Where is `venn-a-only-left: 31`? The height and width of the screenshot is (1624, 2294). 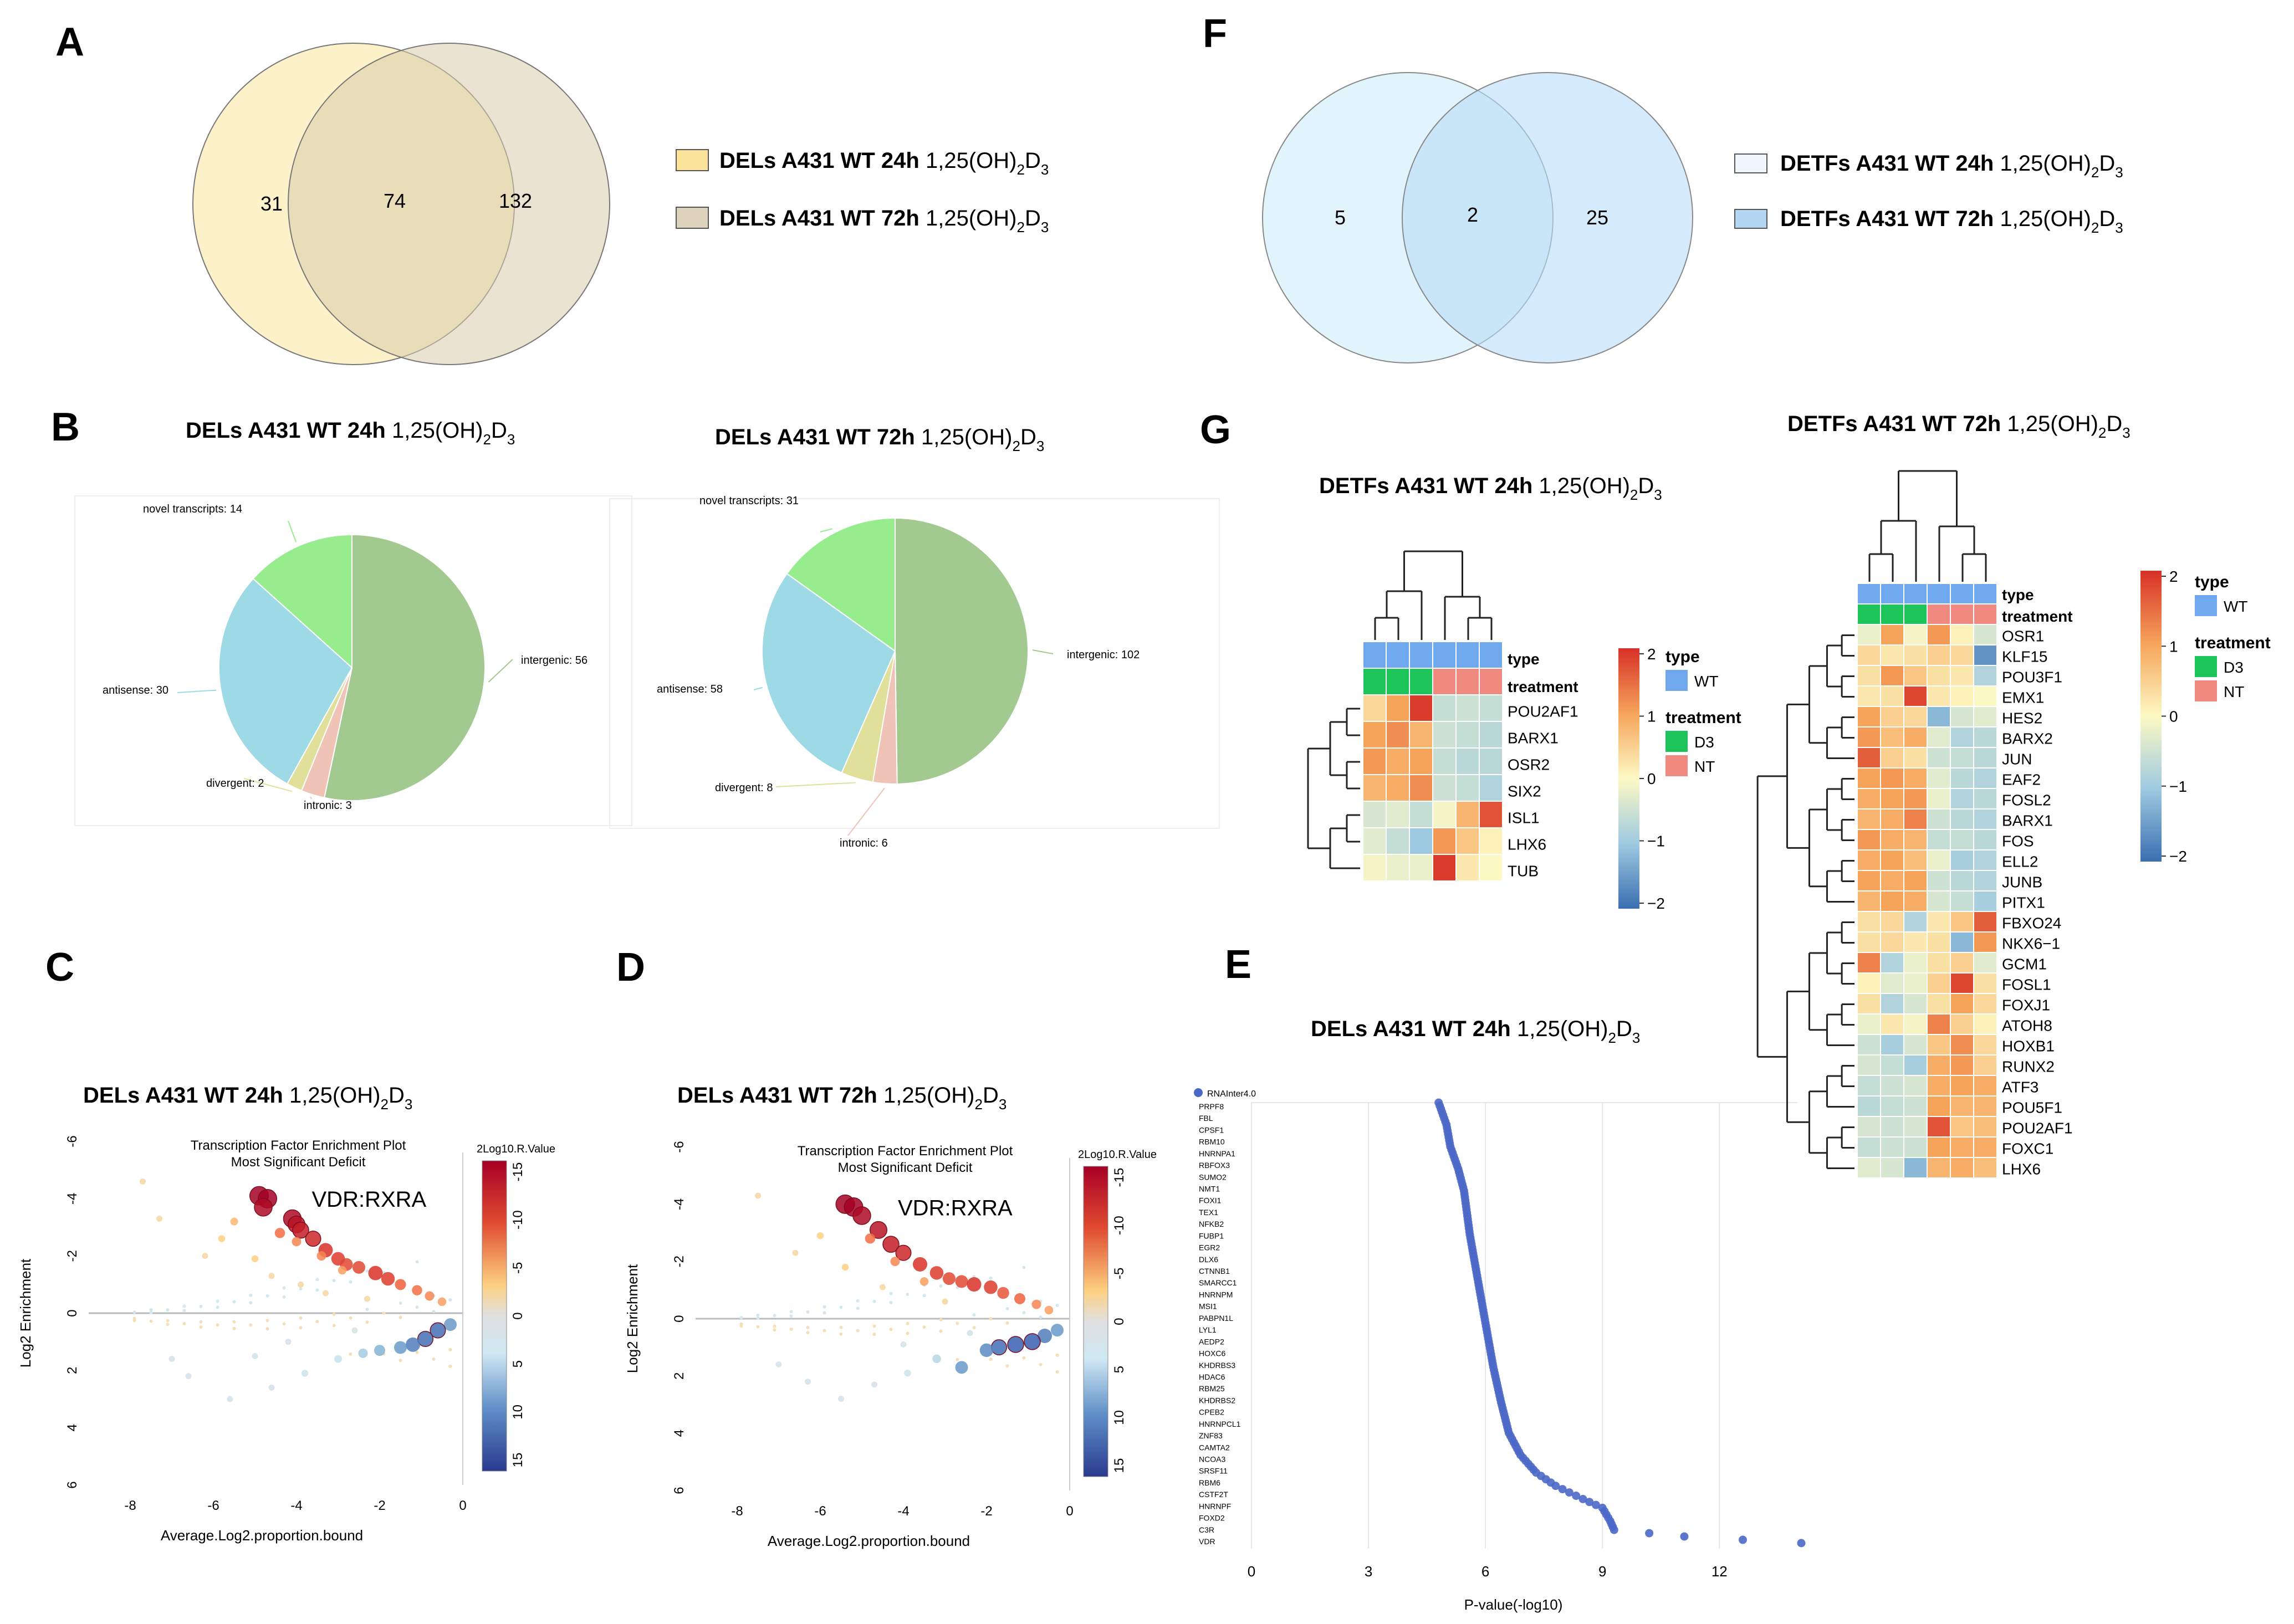 venn-a-only-left: 31 is located at coordinates (271, 203).